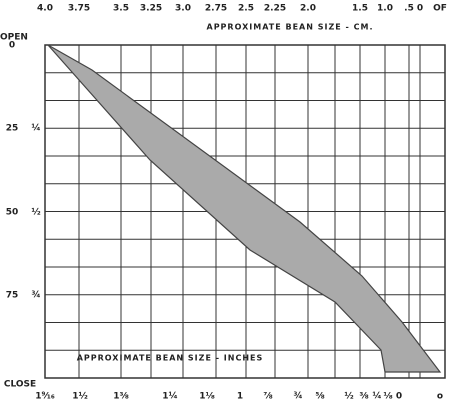 The width and height of the screenshot is (452, 406). Describe the element at coordinates (290, 27) in the screenshot. I see `top-axis-title: APPROXIMATE BEAN SIZE - CM.` at that location.